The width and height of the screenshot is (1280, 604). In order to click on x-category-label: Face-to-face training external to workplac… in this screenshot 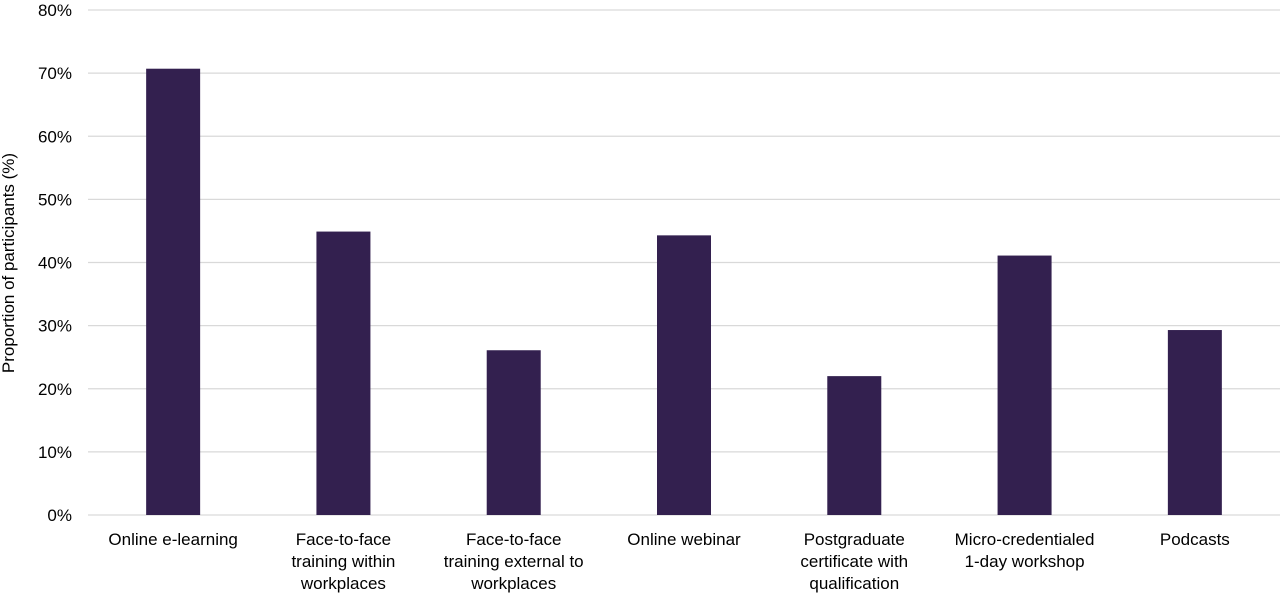, I will do `click(514, 561)`.